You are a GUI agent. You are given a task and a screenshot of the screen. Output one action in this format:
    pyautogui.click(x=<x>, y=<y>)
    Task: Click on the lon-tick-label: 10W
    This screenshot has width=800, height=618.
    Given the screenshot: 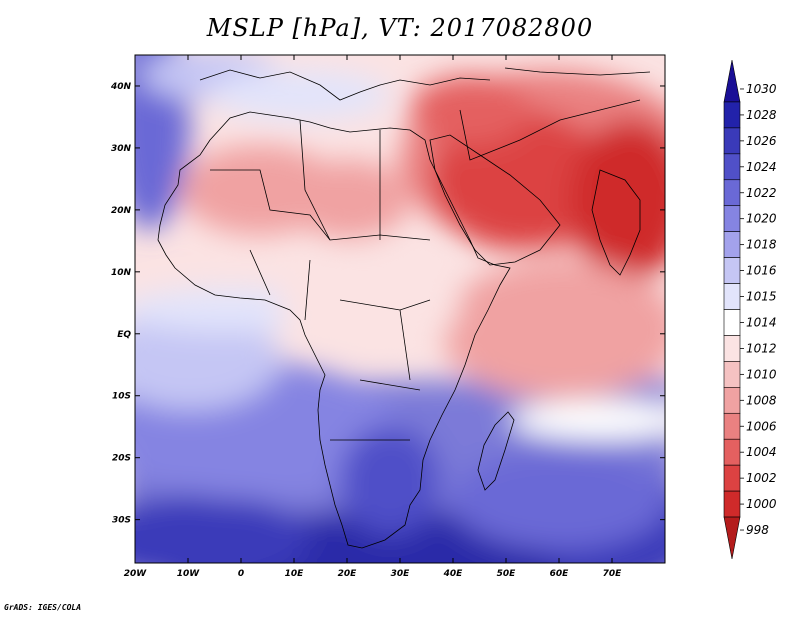 What is the action you would take?
    pyautogui.click(x=189, y=574)
    